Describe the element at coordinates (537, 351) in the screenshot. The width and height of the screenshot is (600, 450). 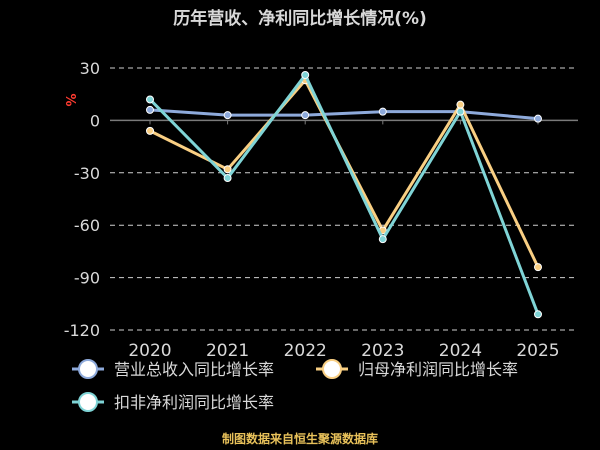
I see `x-tick-label: 2025` at that location.